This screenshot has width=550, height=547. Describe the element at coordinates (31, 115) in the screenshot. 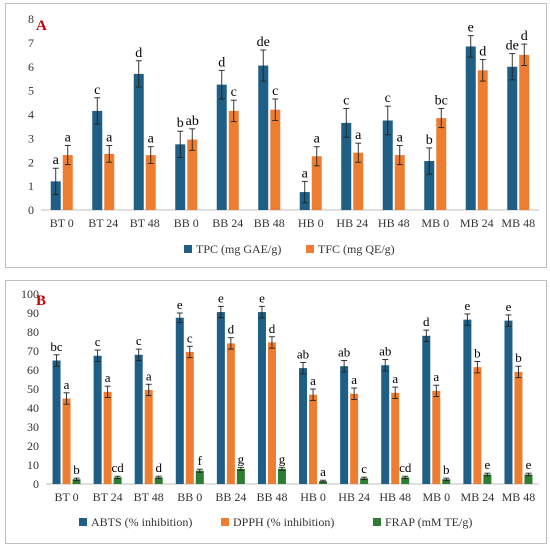

I see `y-tick-label: 4` at that location.